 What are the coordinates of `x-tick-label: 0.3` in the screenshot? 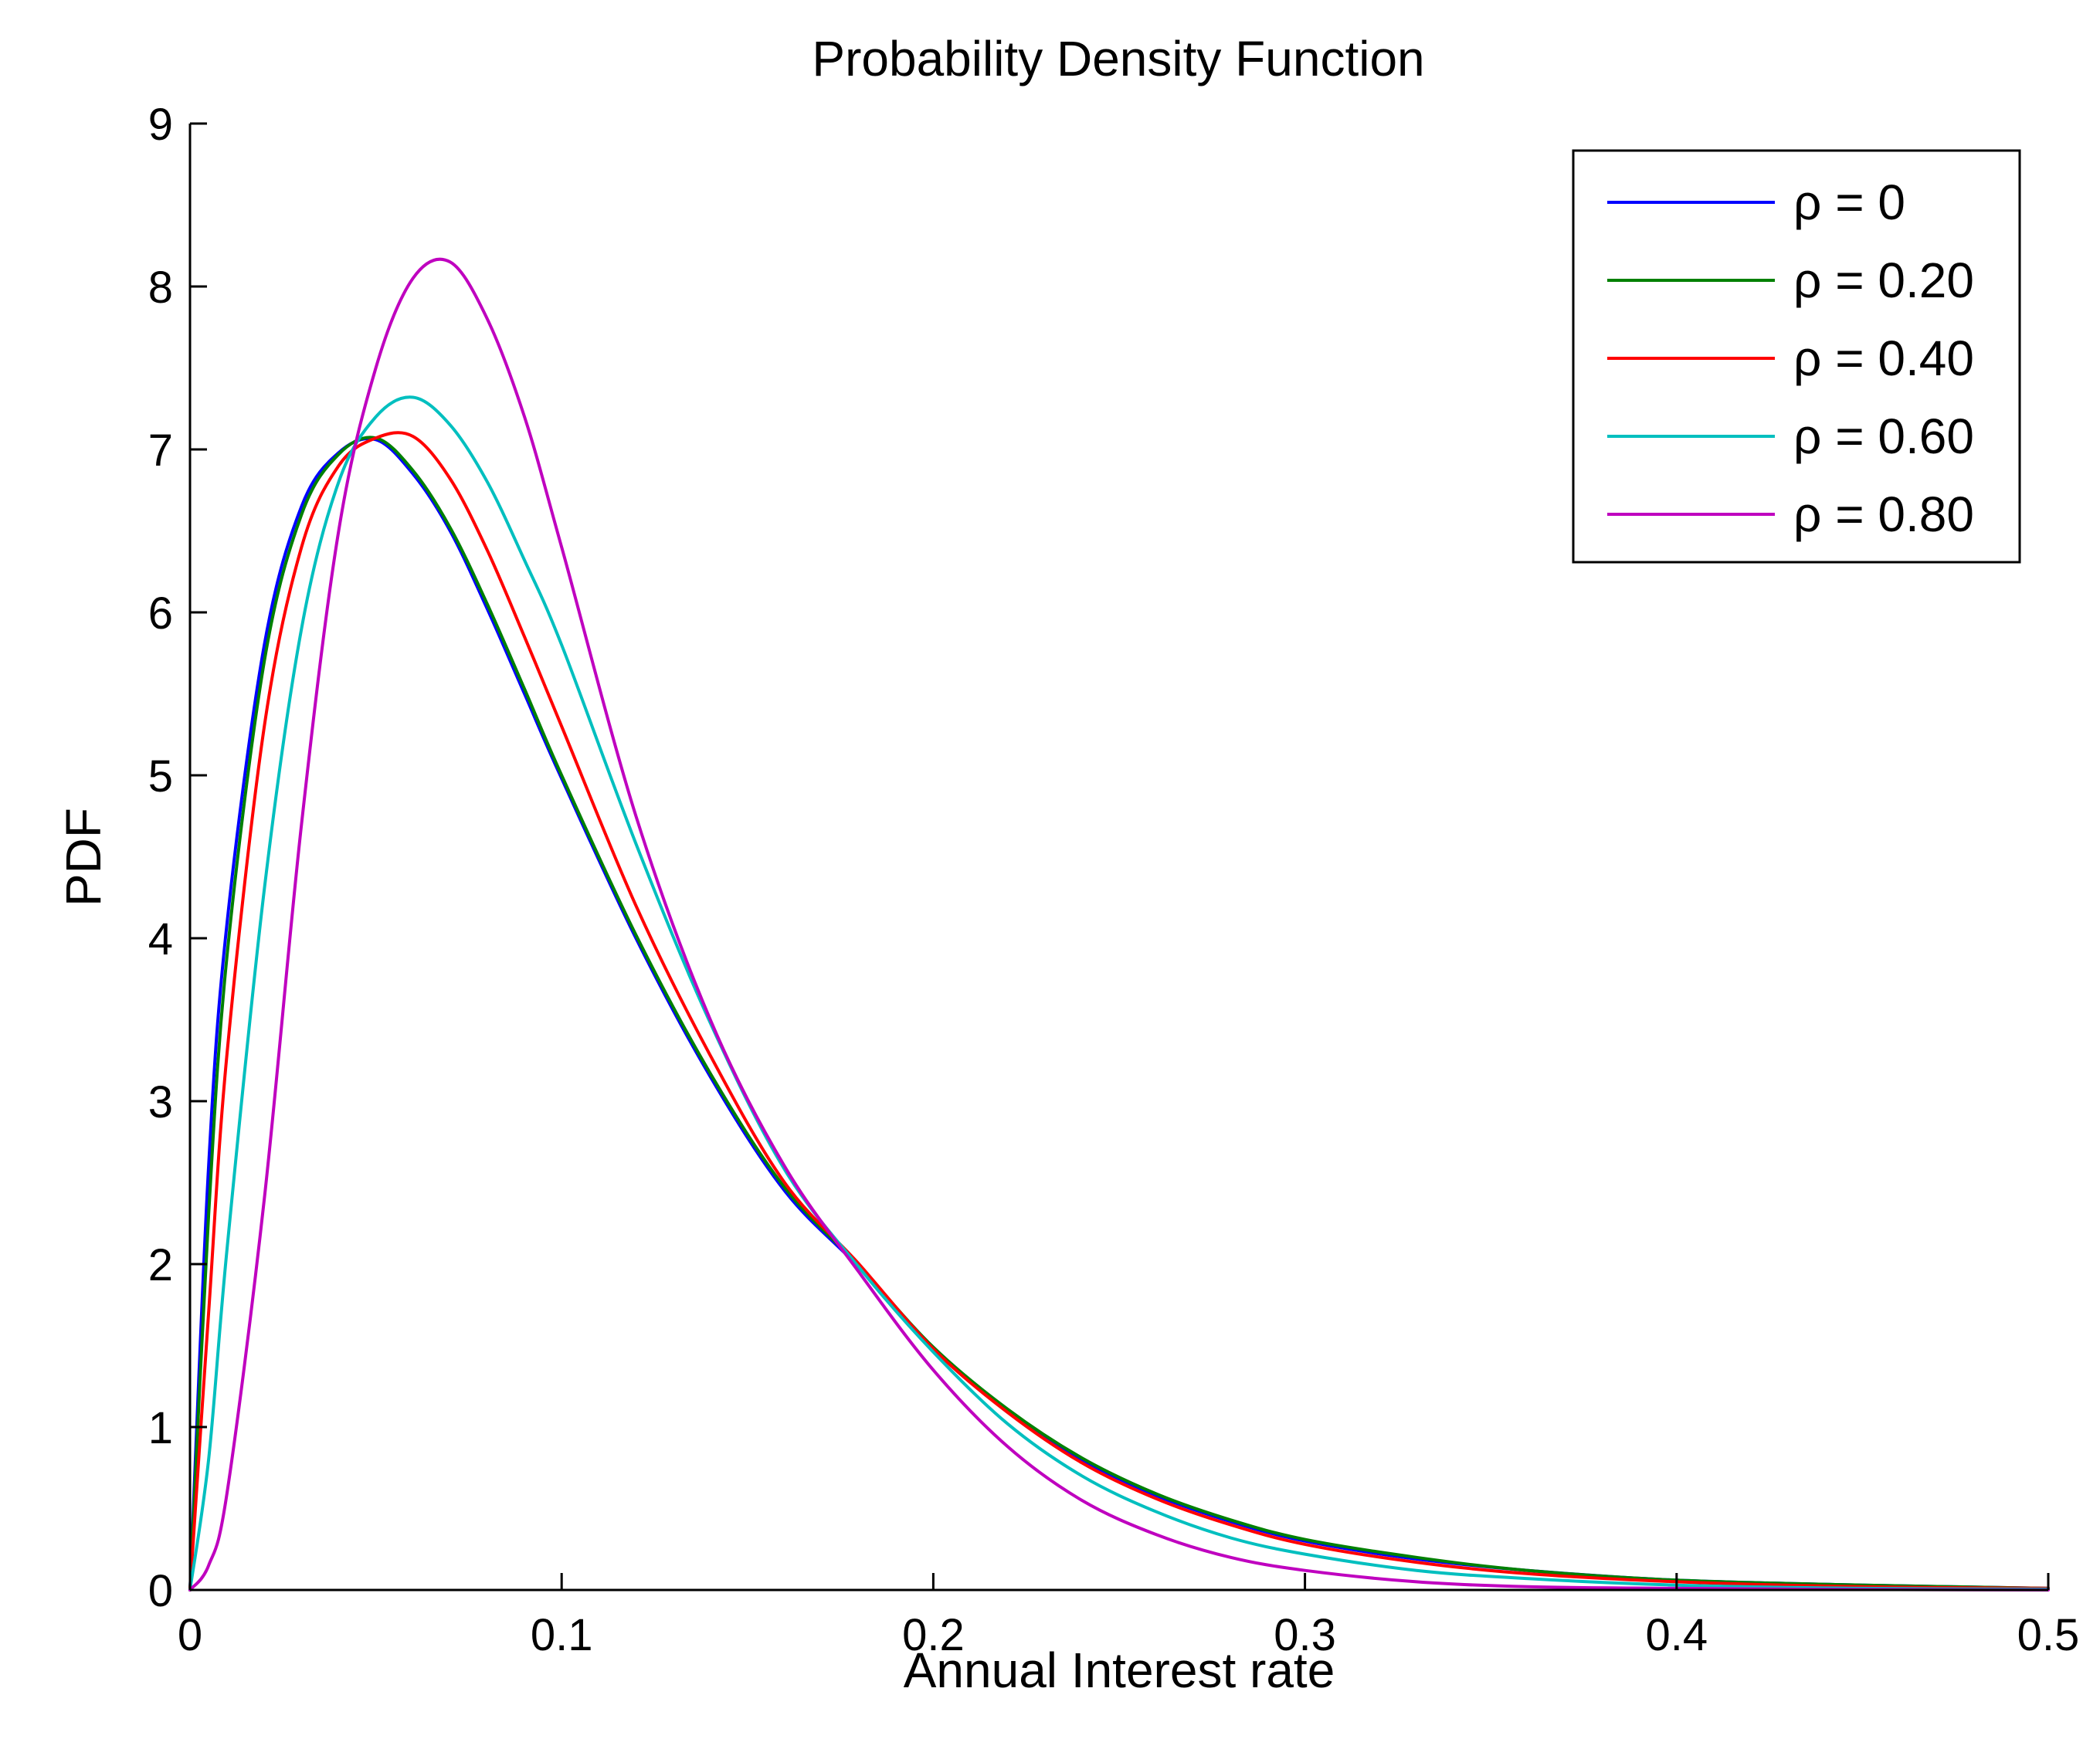 It's located at (1305, 1635).